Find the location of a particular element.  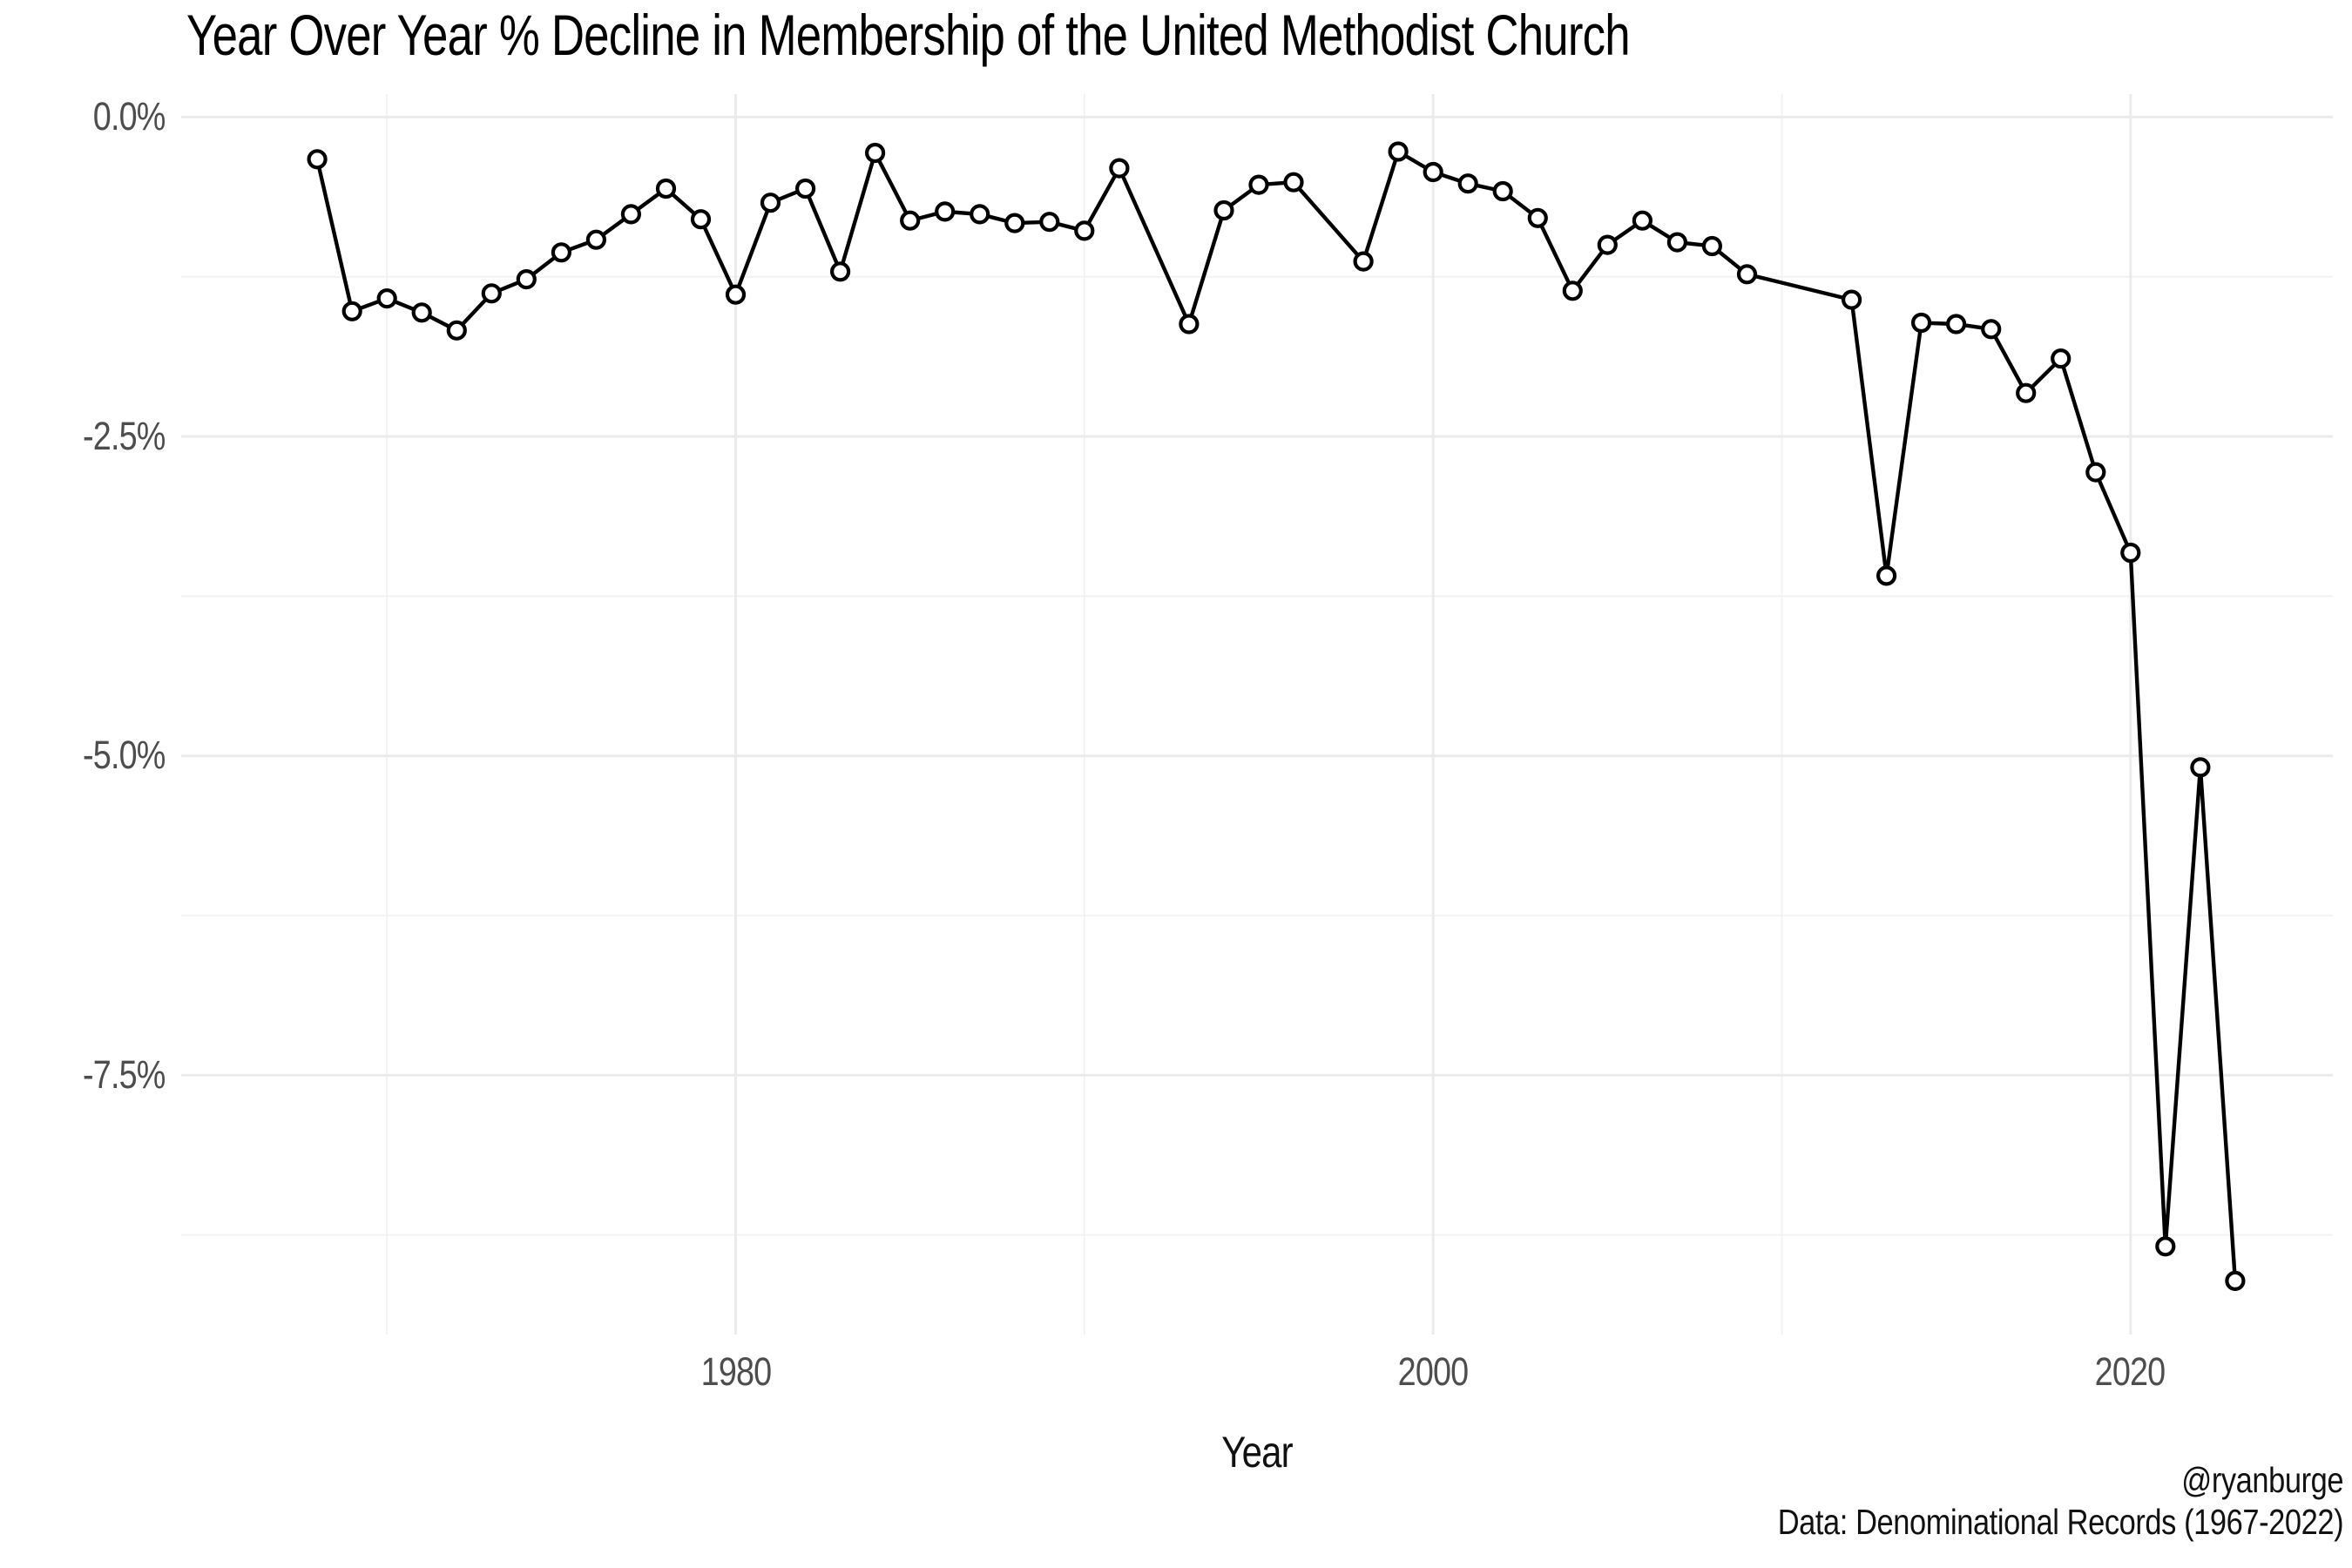

caption-author: @ryanburge is located at coordinates (2262, 1480).